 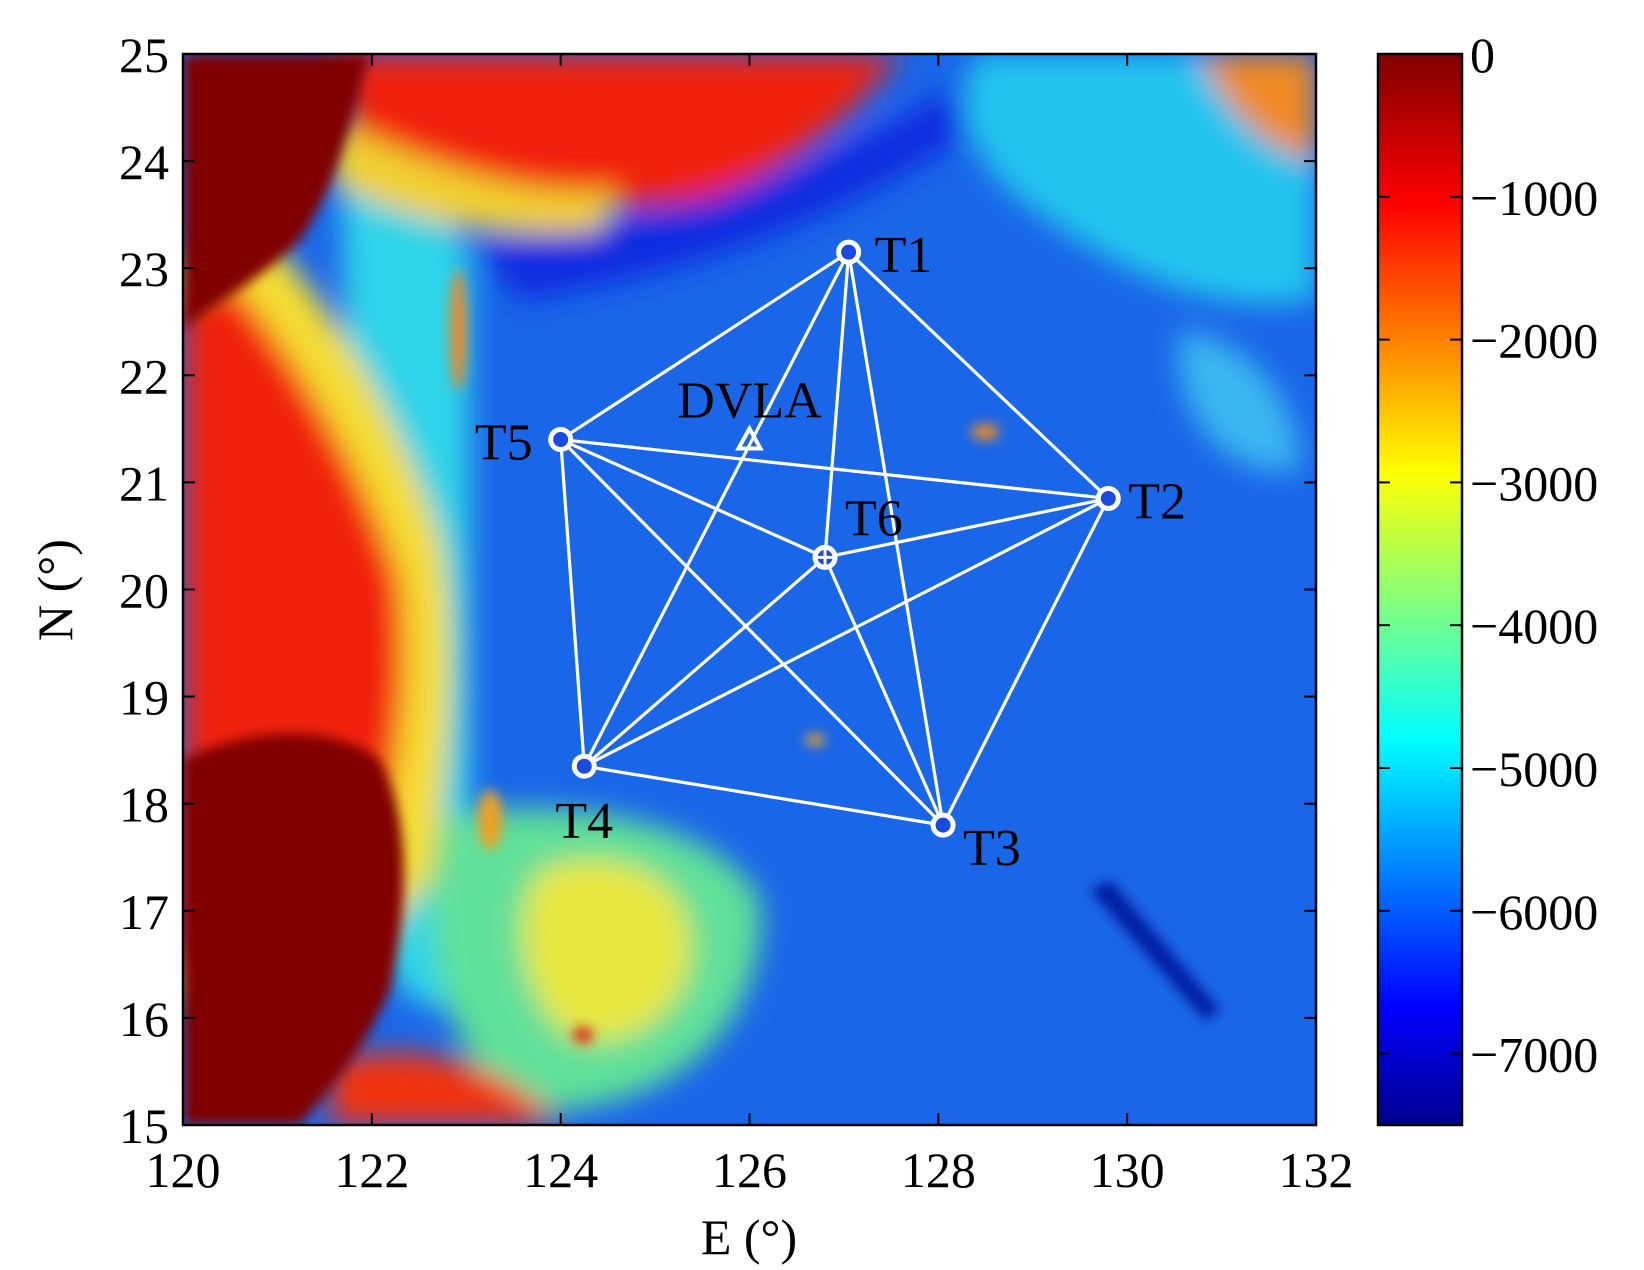 I want to click on x-tick-label: 122, so click(x=371, y=1170).